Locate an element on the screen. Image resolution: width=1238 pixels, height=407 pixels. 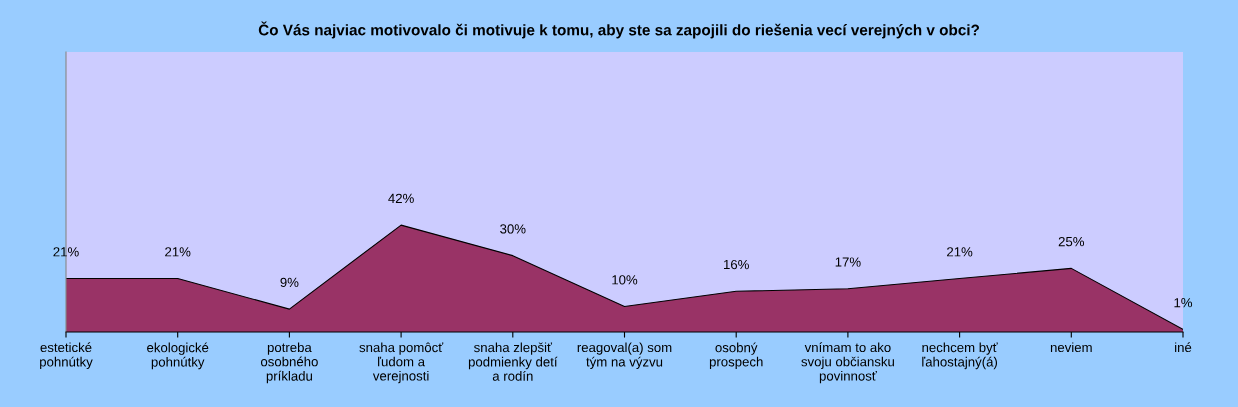
x-tick-label: estetické pohnútky is located at coordinates (66, 356).